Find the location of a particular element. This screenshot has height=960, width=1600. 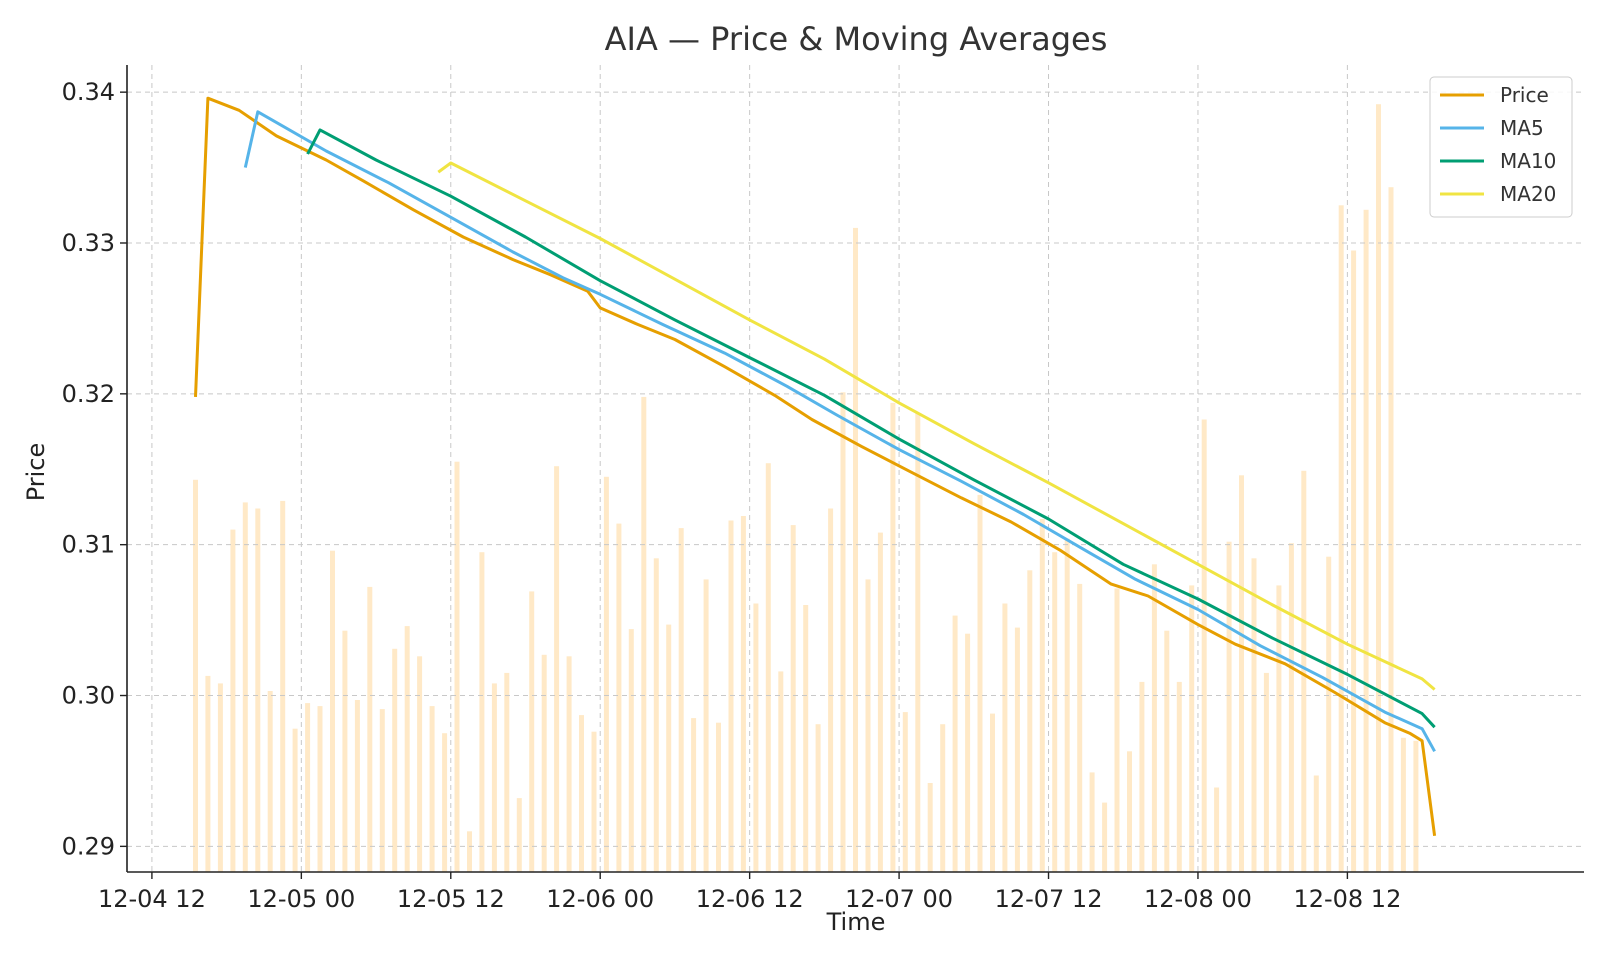

legend: Price MA5 MA10 MA20 is located at coordinates (1501, 147).